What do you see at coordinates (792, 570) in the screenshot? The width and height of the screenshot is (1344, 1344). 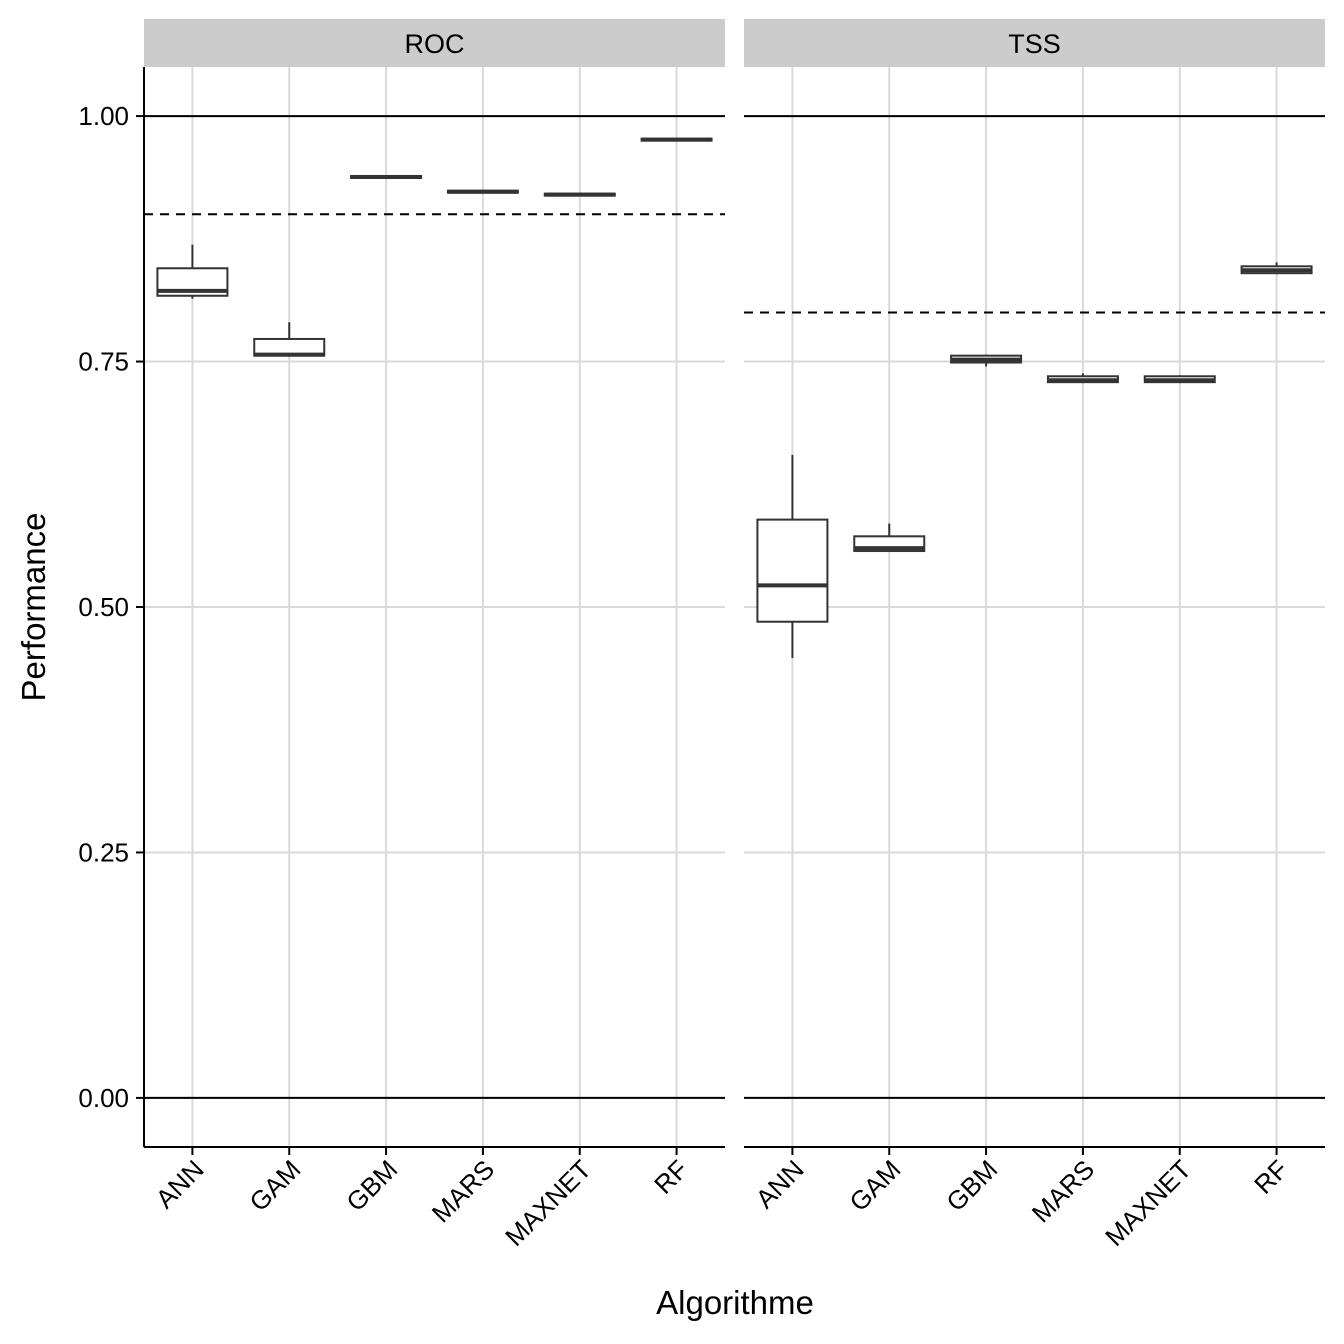 I see `box-iqr` at bounding box center [792, 570].